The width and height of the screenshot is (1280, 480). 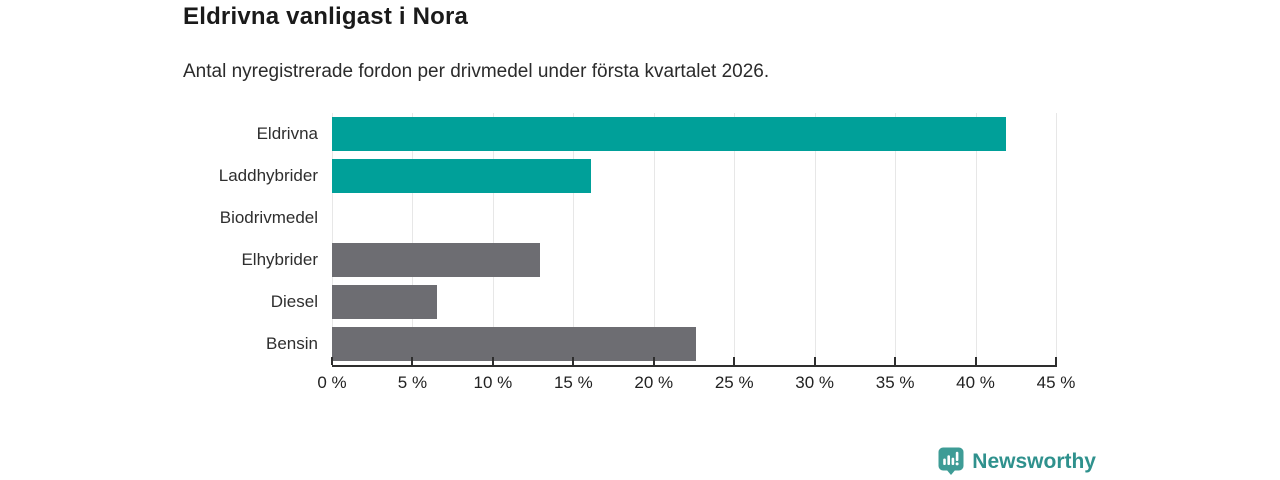 I want to click on bar-bensin, so click(x=514, y=344).